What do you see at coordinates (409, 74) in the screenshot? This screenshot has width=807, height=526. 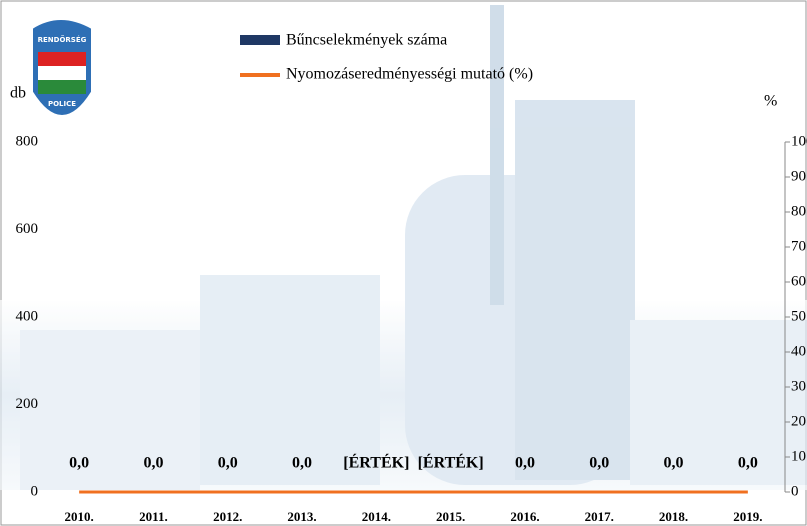 I see `legend-label: Nyomozáseredményességi mutató (%)` at bounding box center [409, 74].